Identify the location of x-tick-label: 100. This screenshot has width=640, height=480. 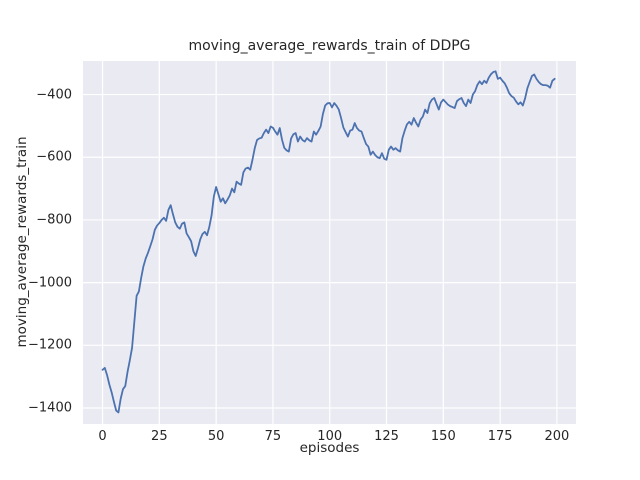
(330, 436).